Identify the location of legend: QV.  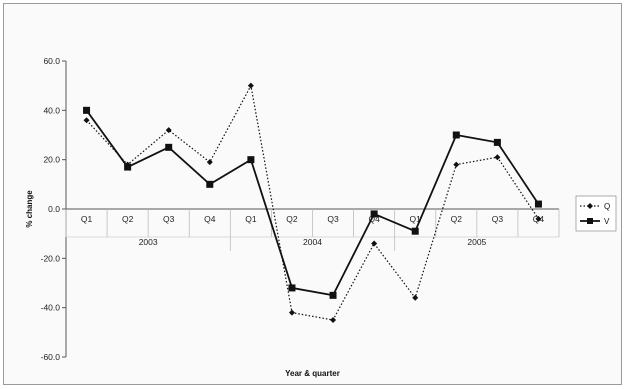
(596, 213).